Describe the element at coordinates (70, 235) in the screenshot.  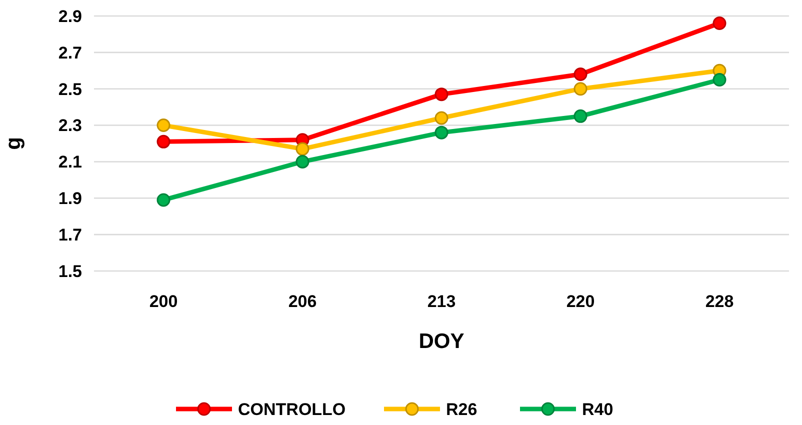
I see `y-tick-label: 1.7` at that location.